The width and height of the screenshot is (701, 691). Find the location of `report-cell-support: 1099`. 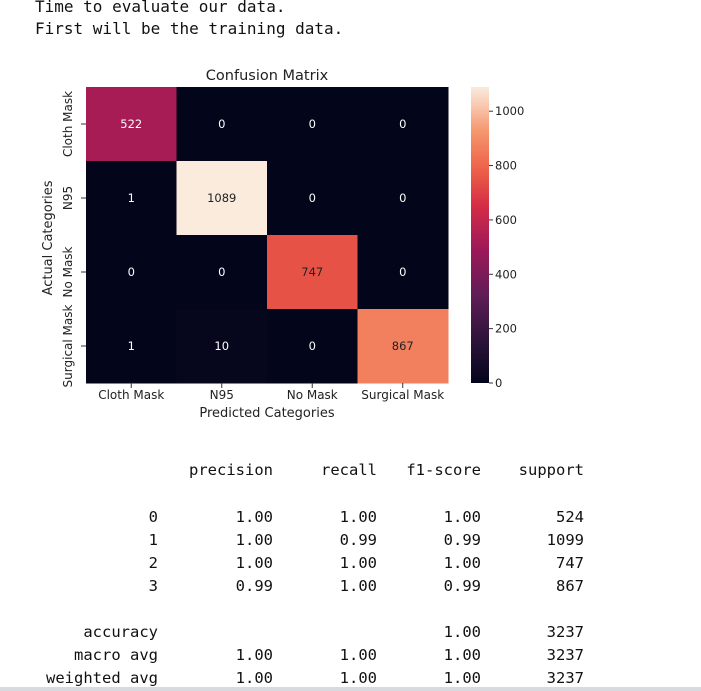

report-cell-support: 1099 is located at coordinates (565, 540).